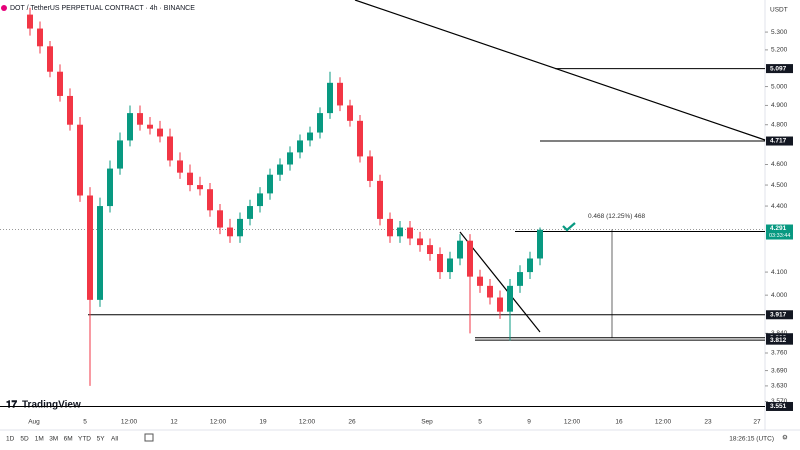  Describe the element at coordinates (10, 439) in the screenshot. I see `range-button: 1D` at that location.